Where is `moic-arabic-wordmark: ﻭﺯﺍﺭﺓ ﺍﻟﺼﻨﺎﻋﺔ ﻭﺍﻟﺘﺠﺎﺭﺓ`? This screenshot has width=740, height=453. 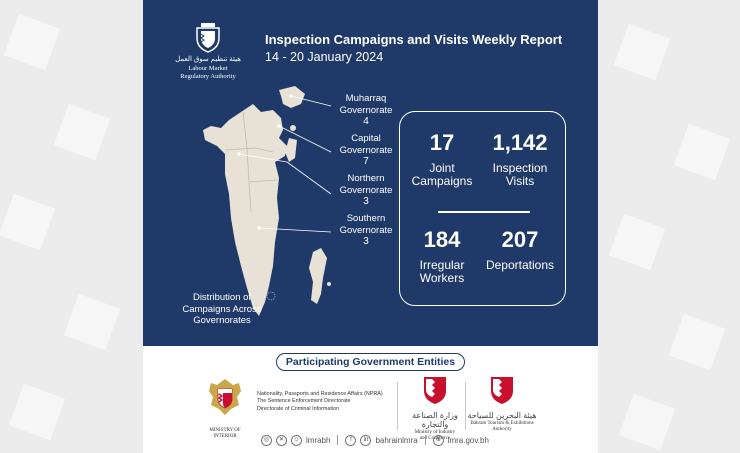 moic-arabic-wordmark: ﻭﺯﺍﺭﺓ ﺍﻟﺼﻨﺎﻋﺔ ﻭﺍﻟﺘﺠﺎﺭﺓ is located at coordinates (435, 420).